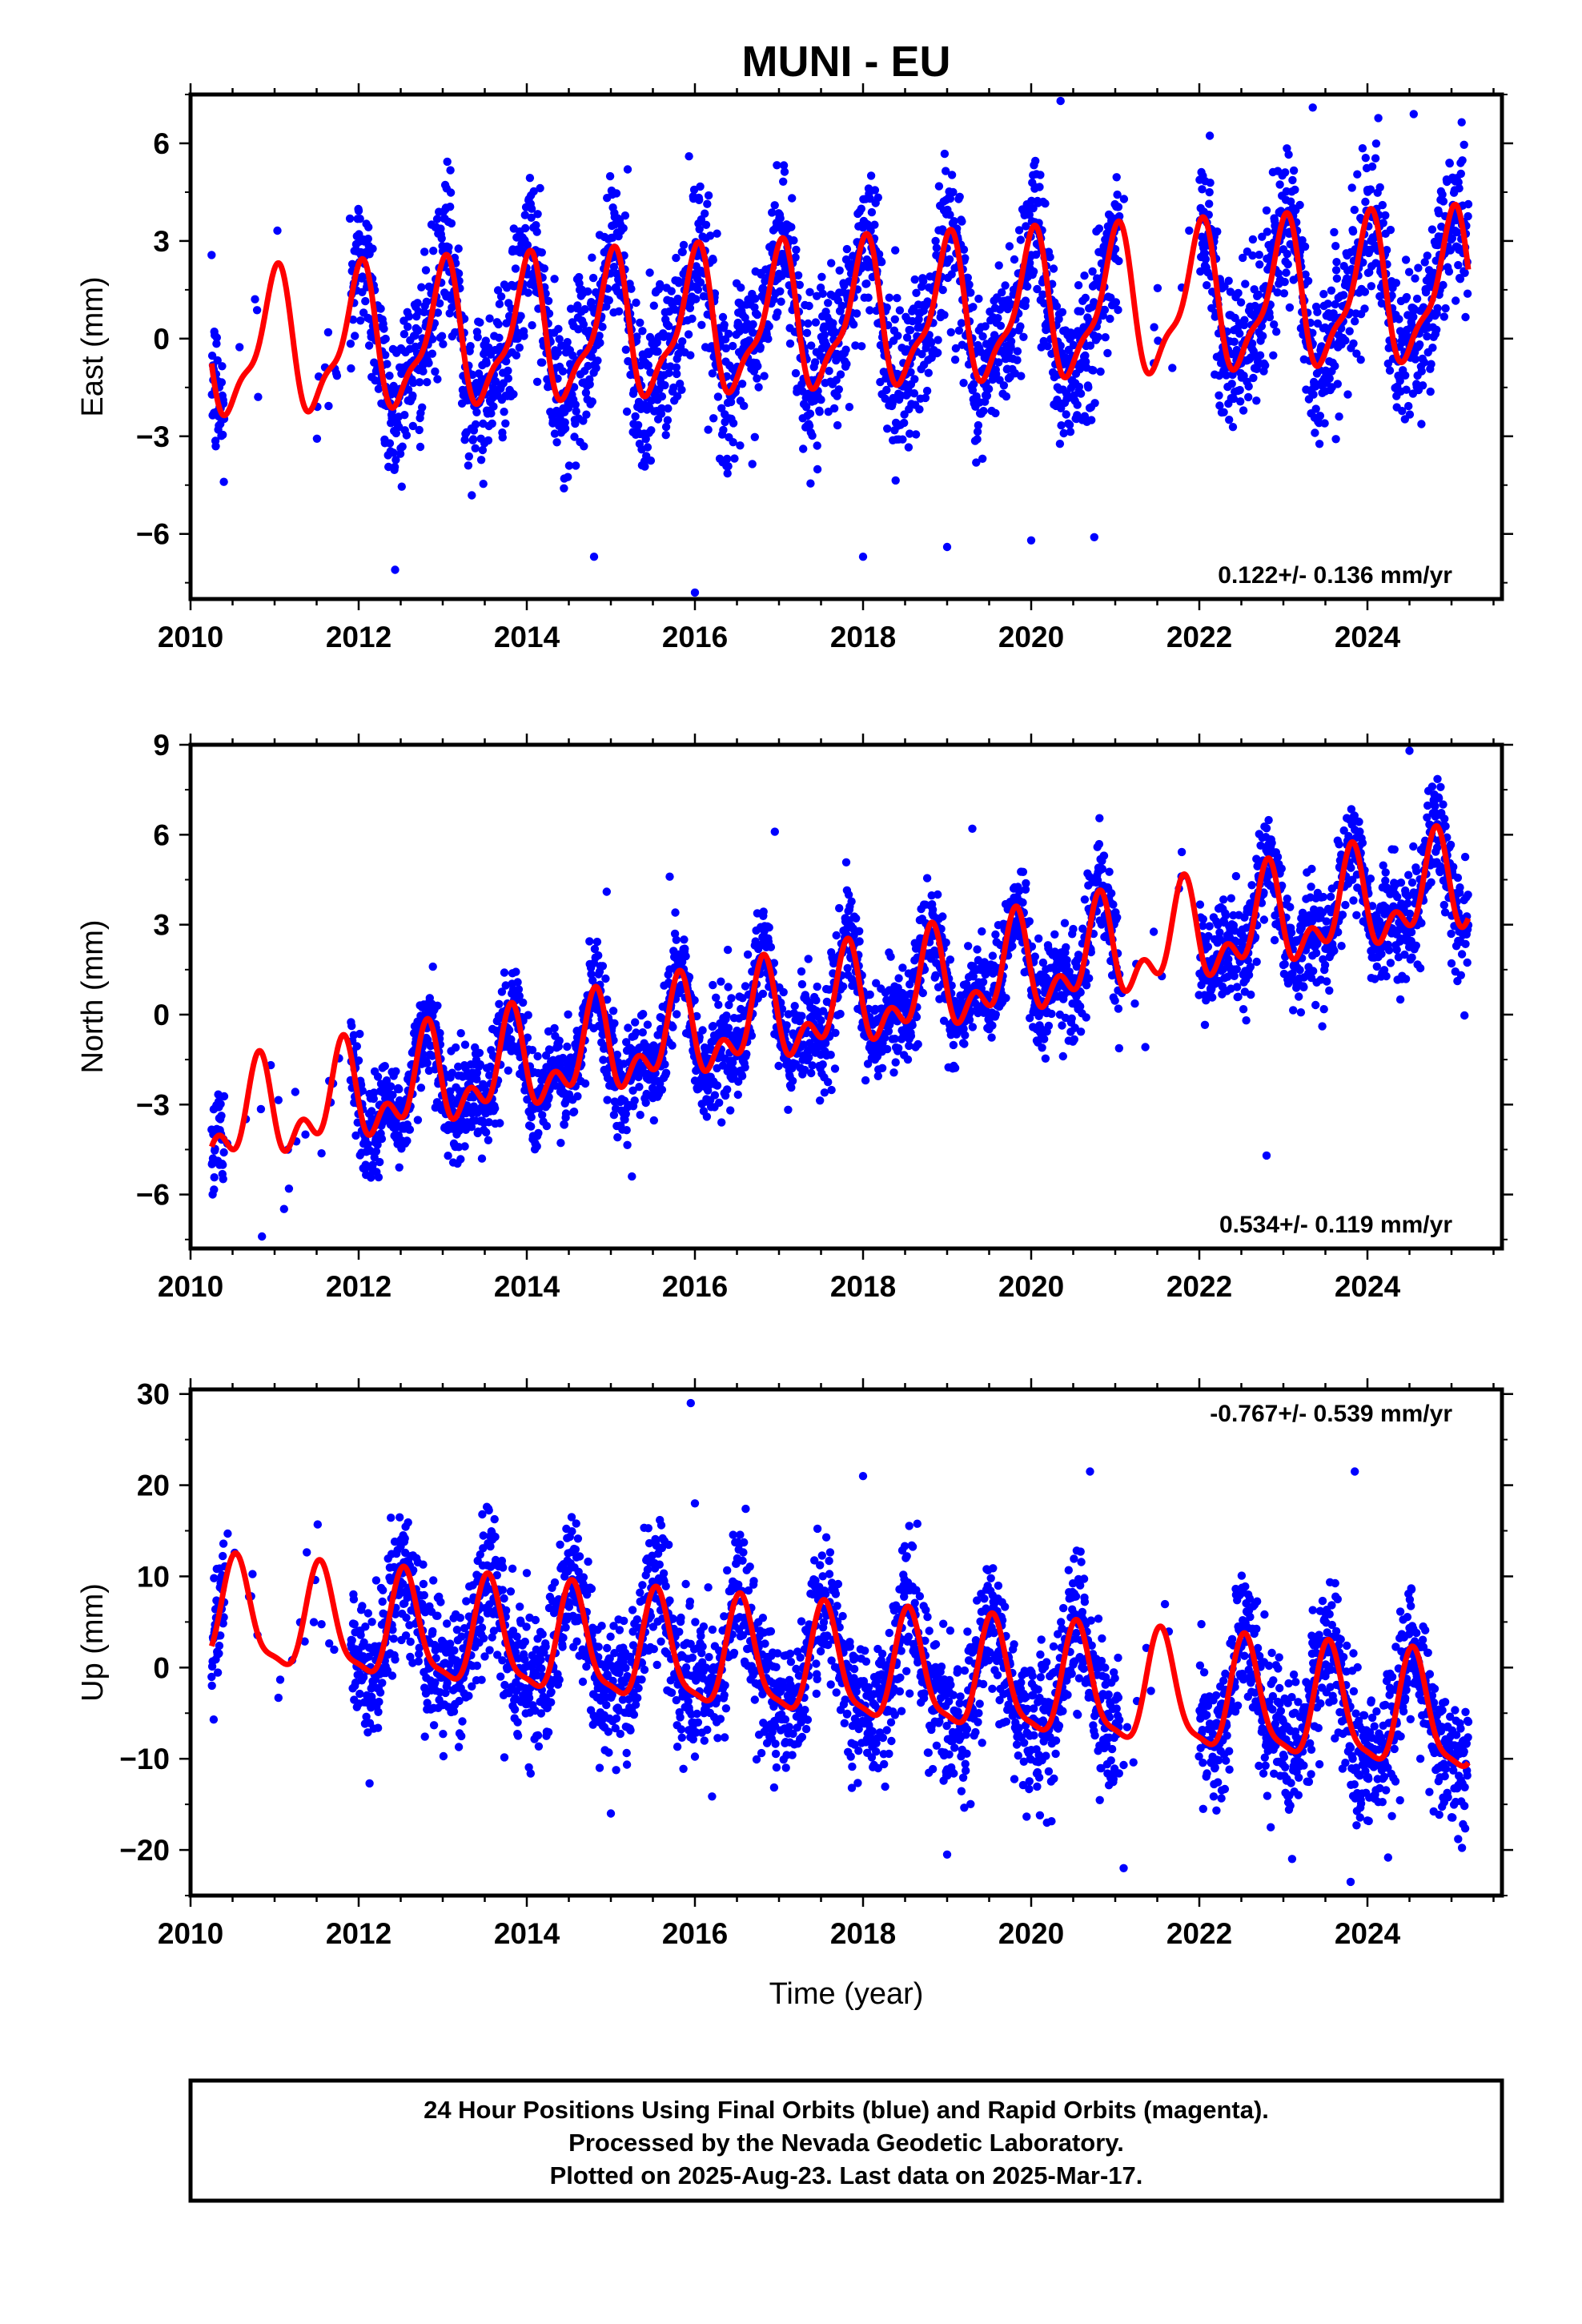  What do you see at coordinates (161, 242) in the screenshot?
I see `y-tick-label: 3` at bounding box center [161, 242].